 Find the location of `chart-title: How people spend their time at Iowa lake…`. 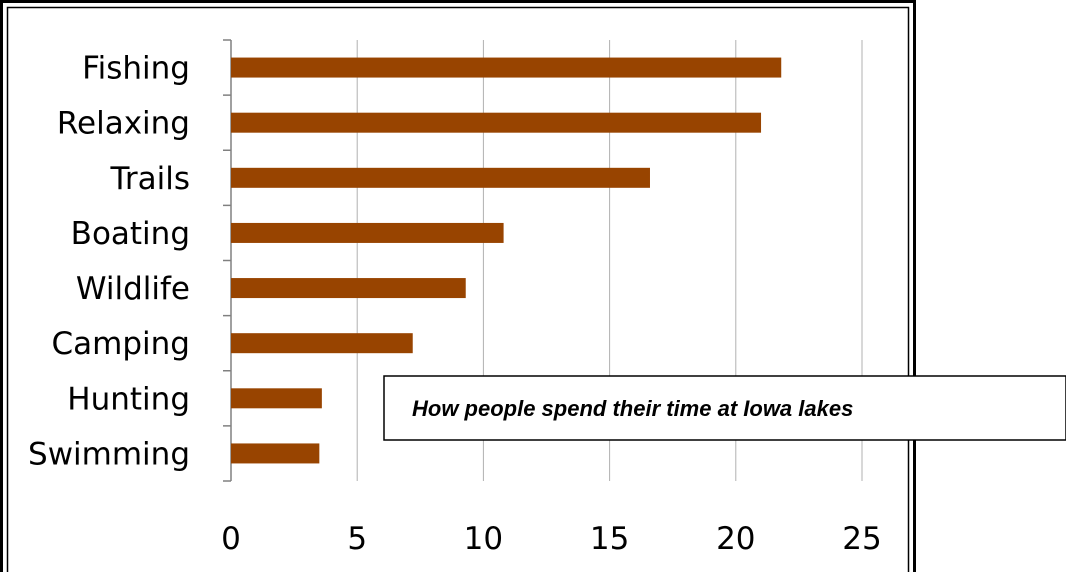

chart-title: How people spend their time at Iowa lake… is located at coordinates (632, 408).